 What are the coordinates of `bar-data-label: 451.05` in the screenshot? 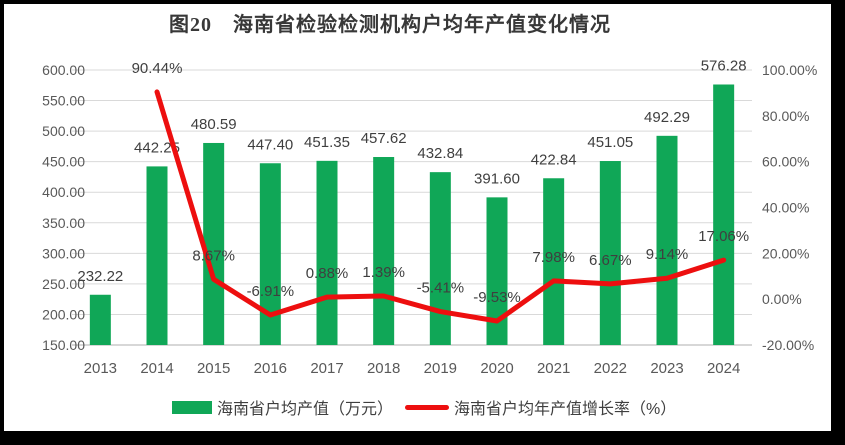 It's located at (610, 142).